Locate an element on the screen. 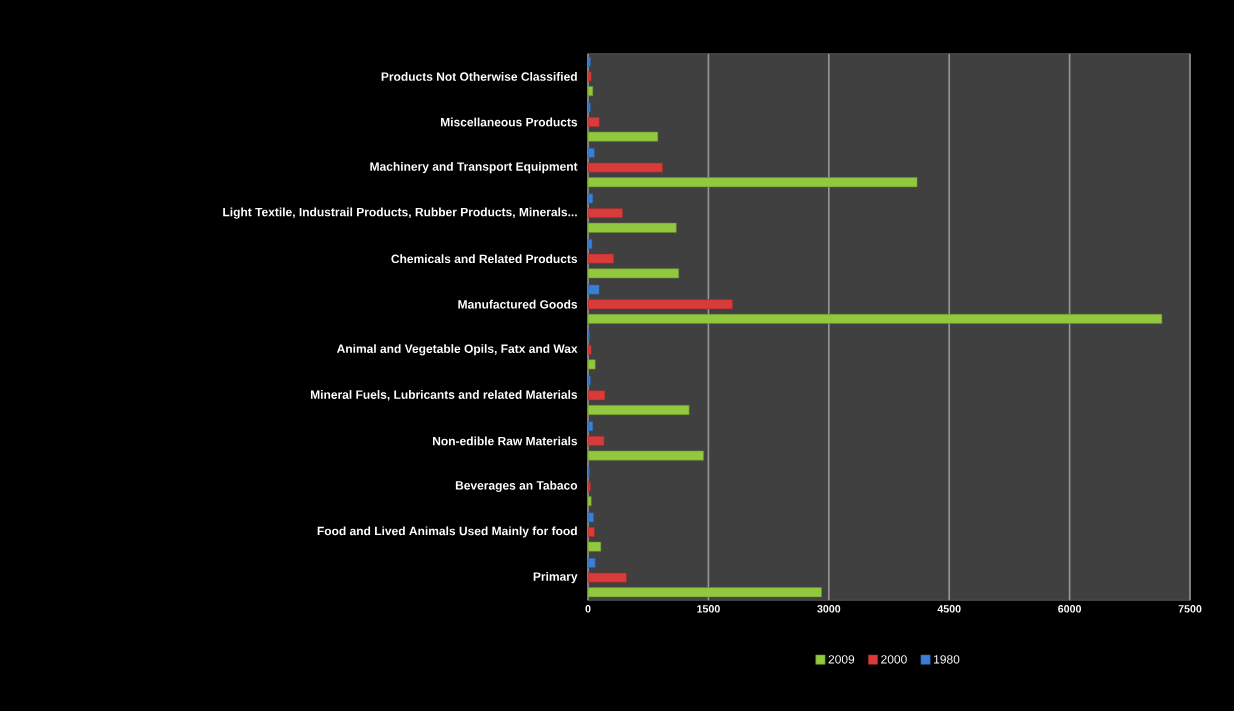 The width and height of the screenshot is (1234, 711). y-tick-label: Chemicals and Related Products is located at coordinates (484, 259).